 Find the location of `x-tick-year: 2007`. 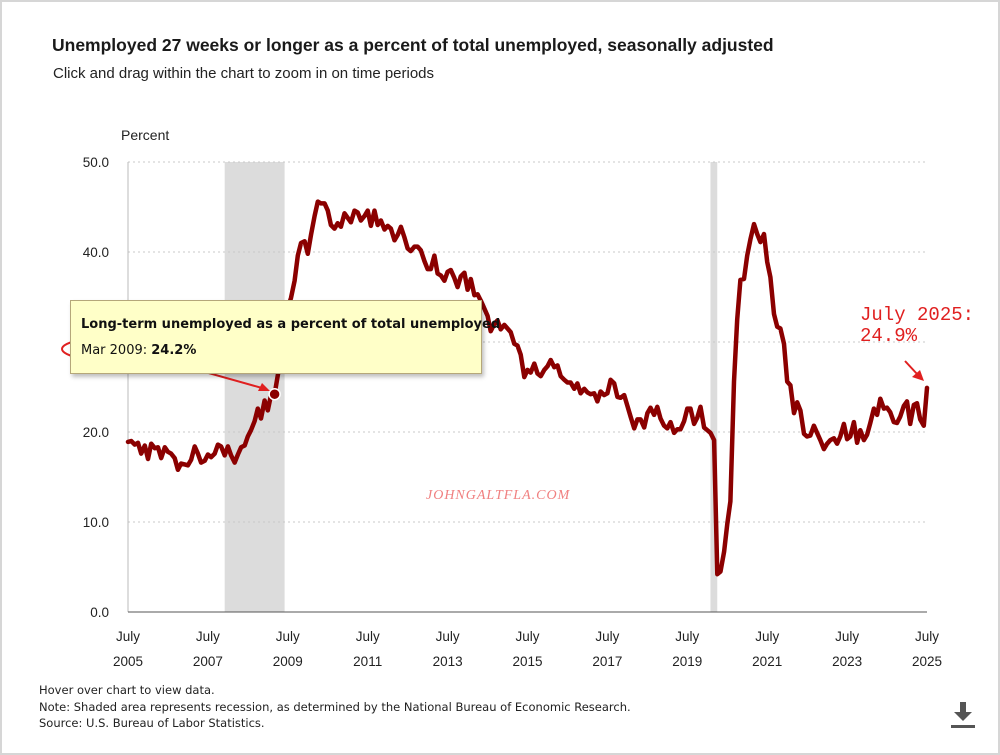

x-tick-year: 2007 is located at coordinates (208, 661).